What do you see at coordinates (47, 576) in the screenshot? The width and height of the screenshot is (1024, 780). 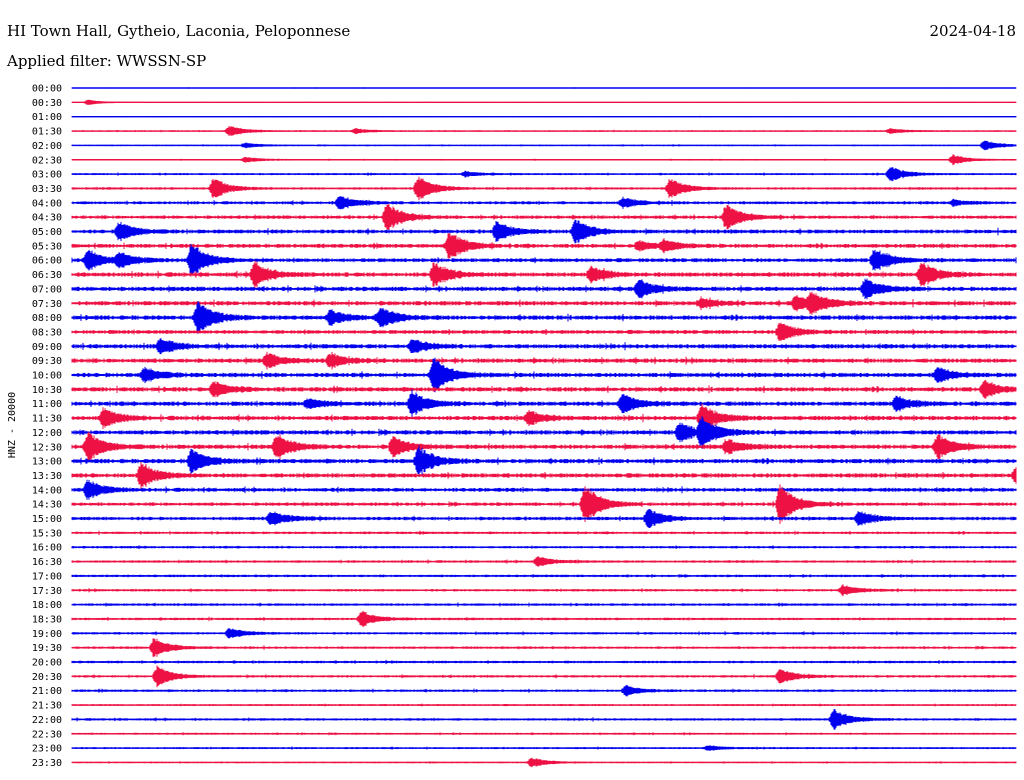 I see `row-time-label: 17:00` at bounding box center [47, 576].